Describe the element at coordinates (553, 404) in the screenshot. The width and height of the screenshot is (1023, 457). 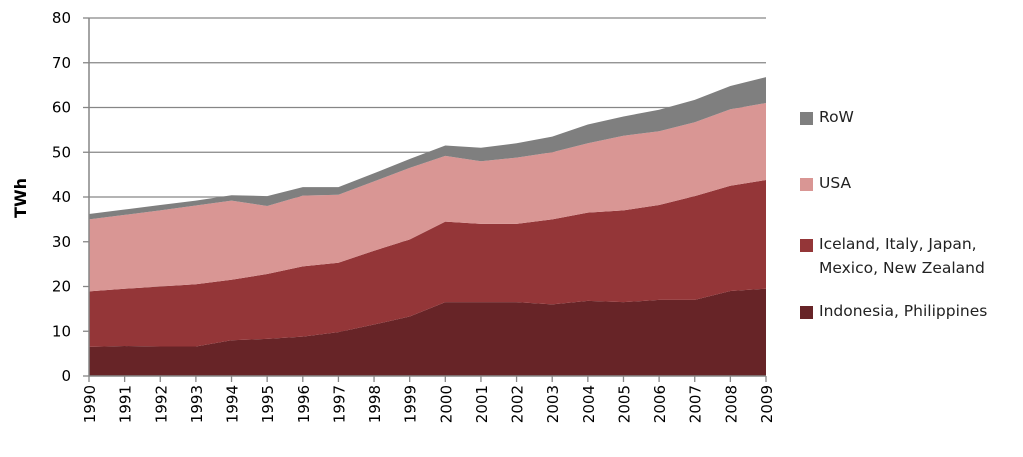
I see `x-tick-label: 2003` at that location.